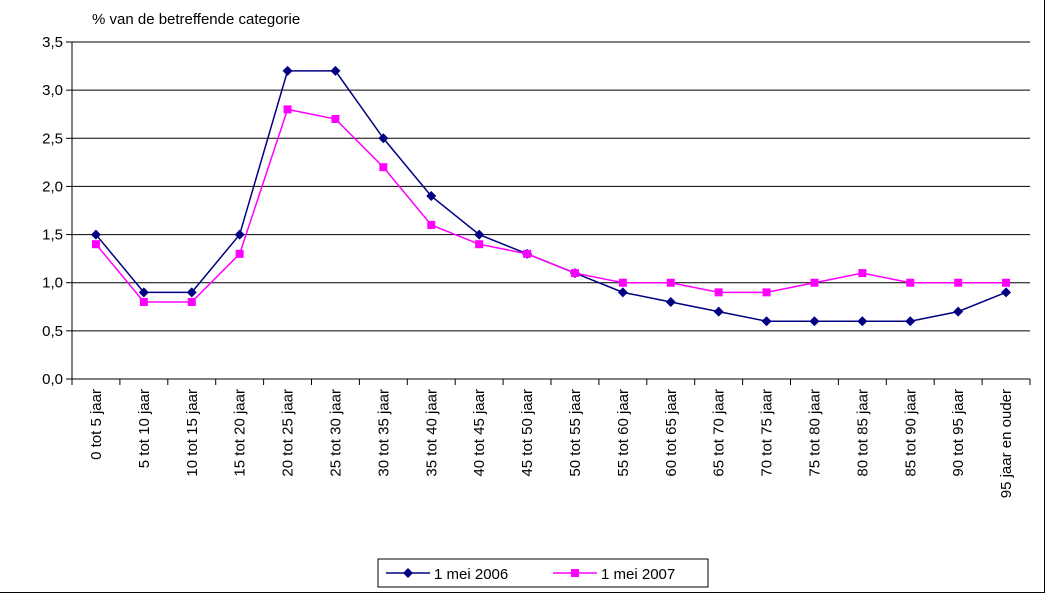 This screenshot has height=594, width=1046. I want to click on y-tick-label: 3,5, so click(52, 42).